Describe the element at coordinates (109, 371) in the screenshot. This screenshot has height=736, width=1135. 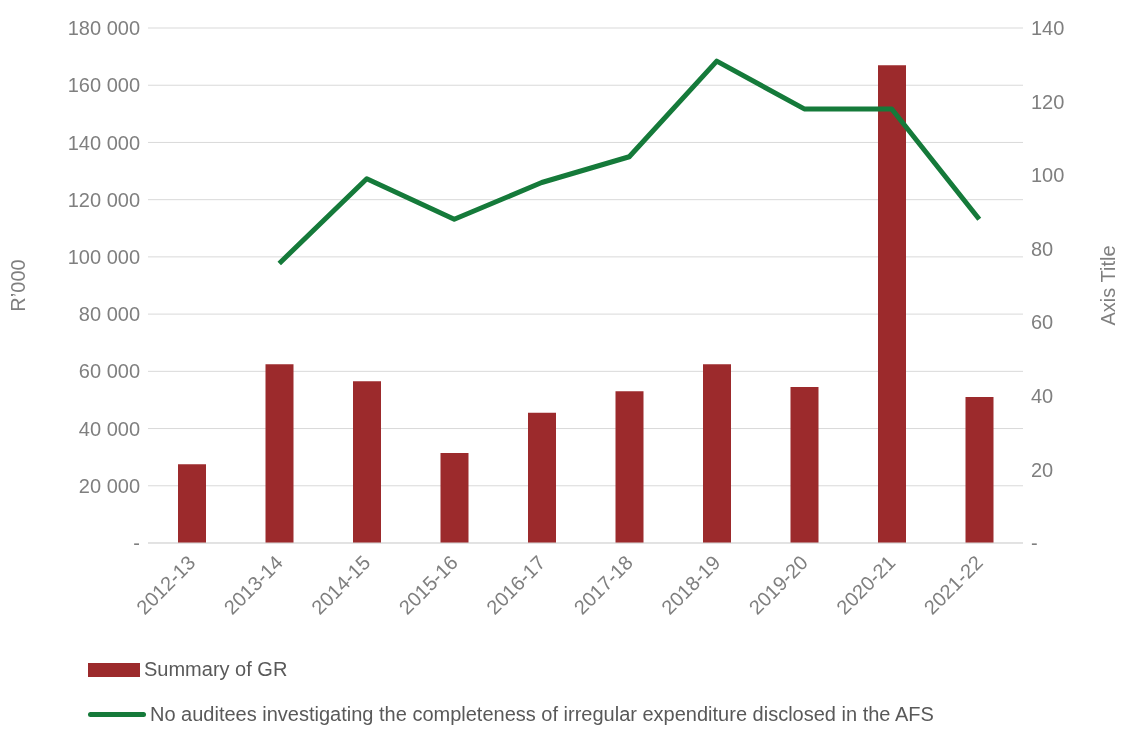
I see `y-tick-label: 60 000` at that location.